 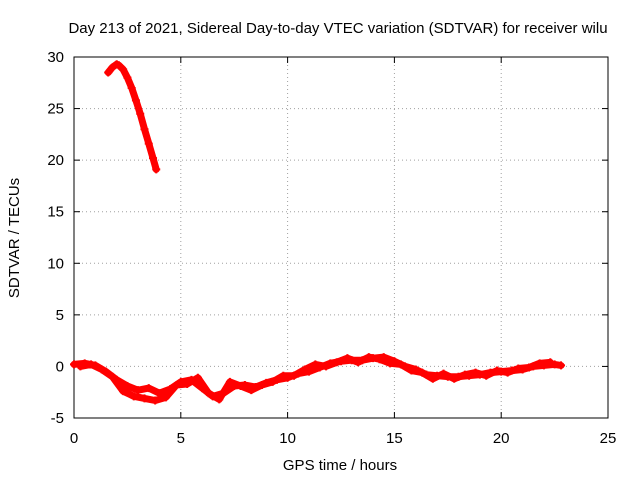 I want to click on y-axis-label: SDTVAR / TECUs, so click(x=14, y=238).